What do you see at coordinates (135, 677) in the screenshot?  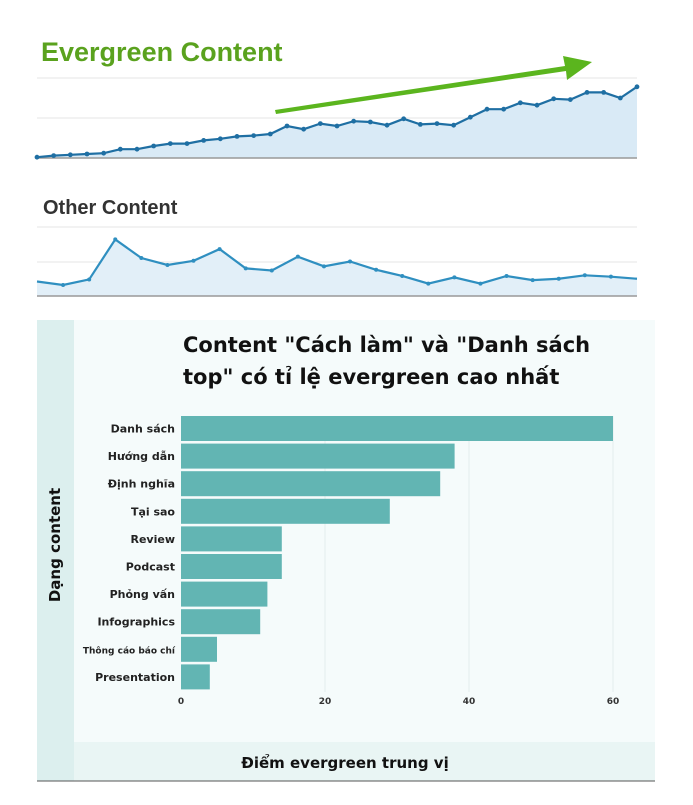 I see `category-label: Presentation` at bounding box center [135, 677].